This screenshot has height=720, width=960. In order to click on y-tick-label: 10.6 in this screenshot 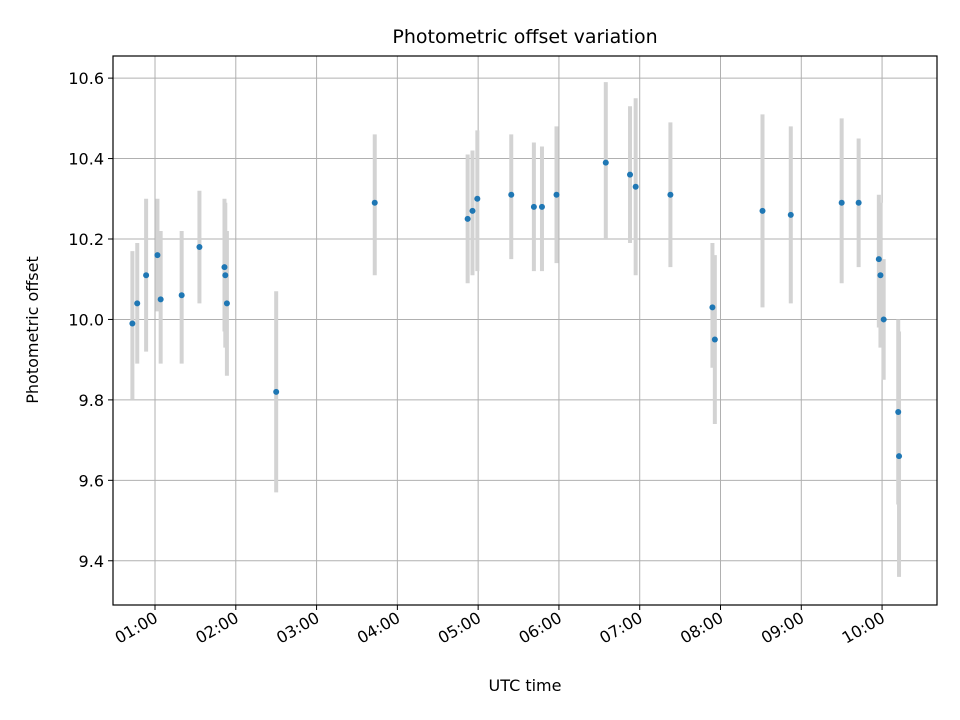, I will do `click(86, 78)`.